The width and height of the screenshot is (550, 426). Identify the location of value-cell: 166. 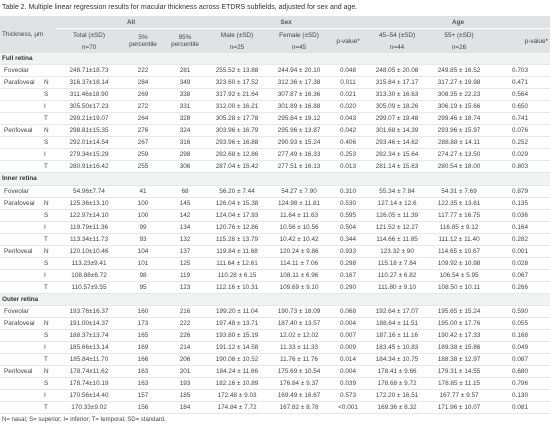
(143, 360).